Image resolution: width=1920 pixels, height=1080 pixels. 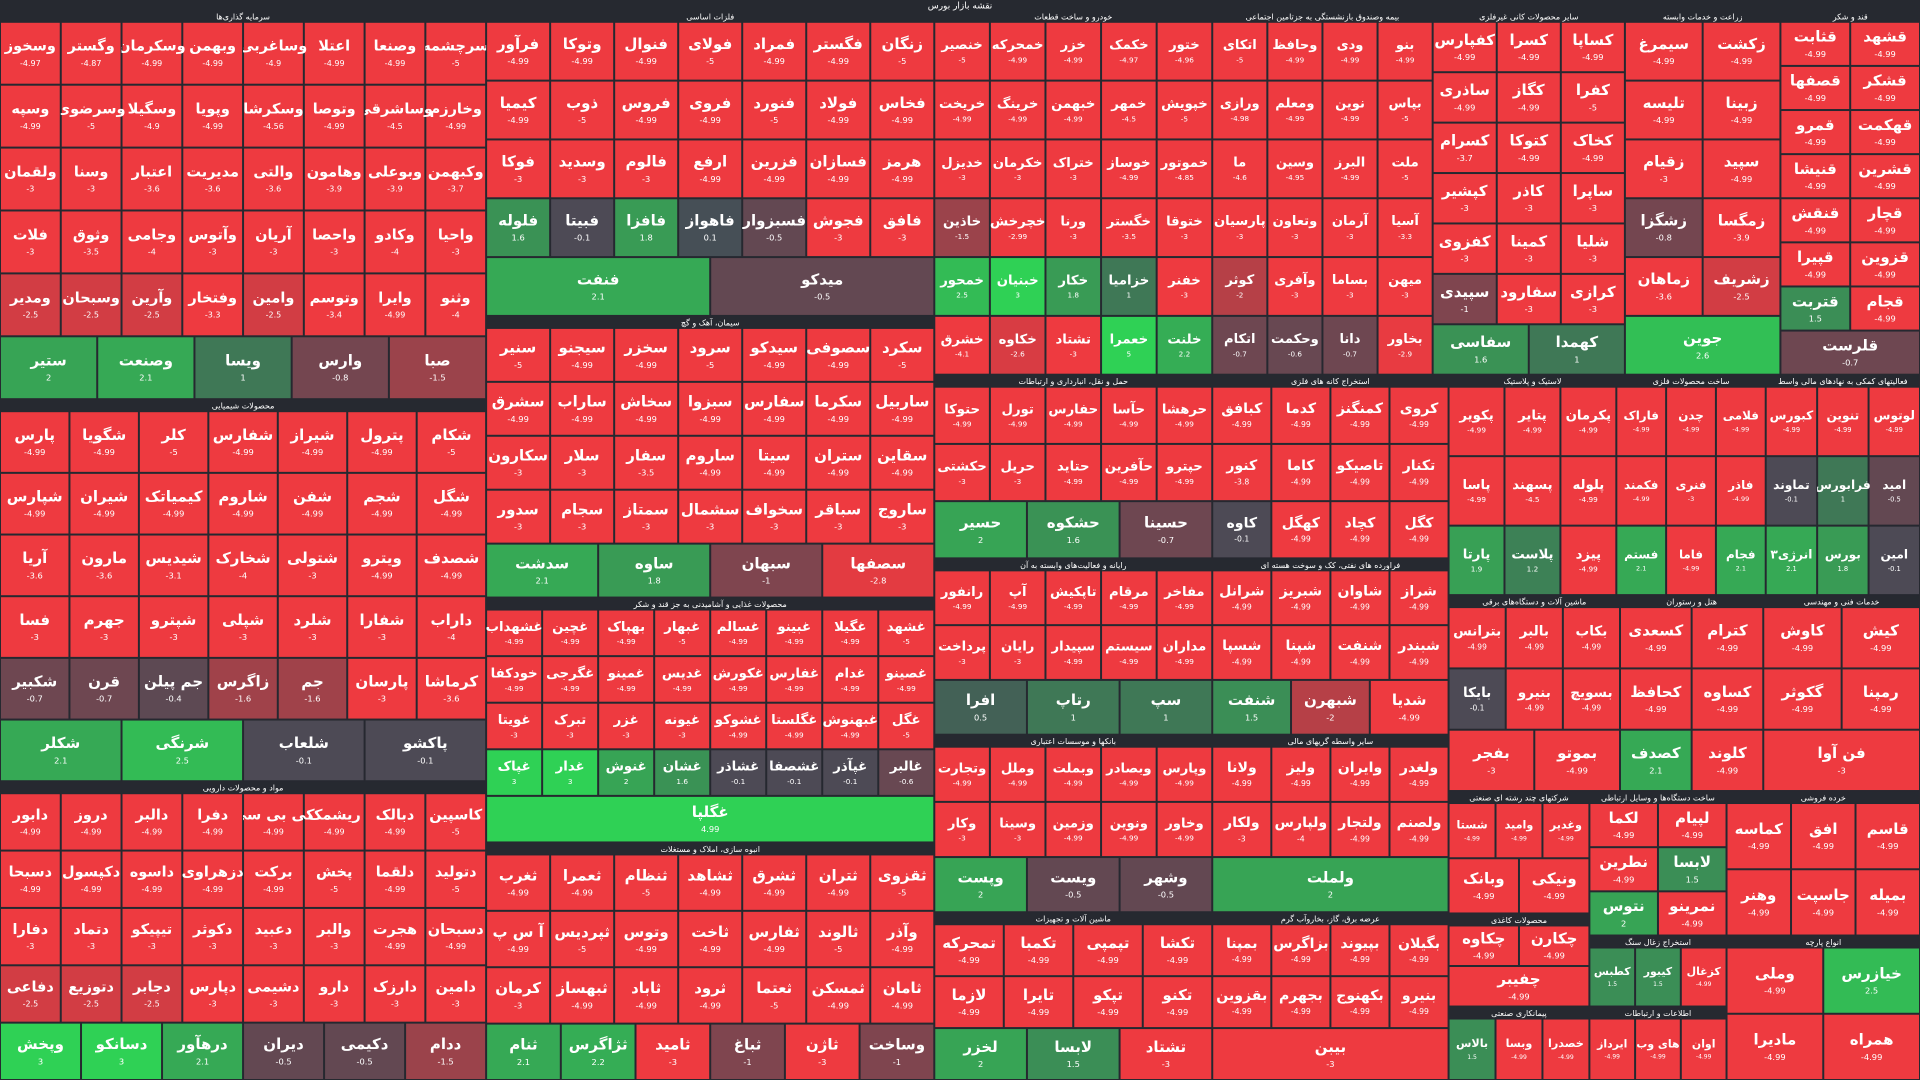 I want to click on tile-name: قشرین, so click(x=1885, y=169).